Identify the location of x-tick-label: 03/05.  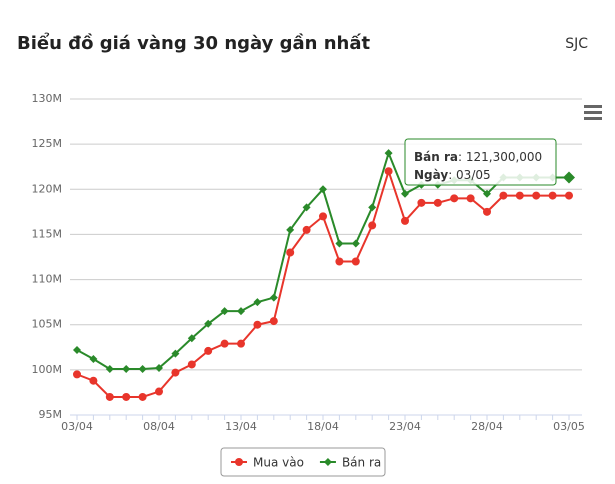
(569, 426).